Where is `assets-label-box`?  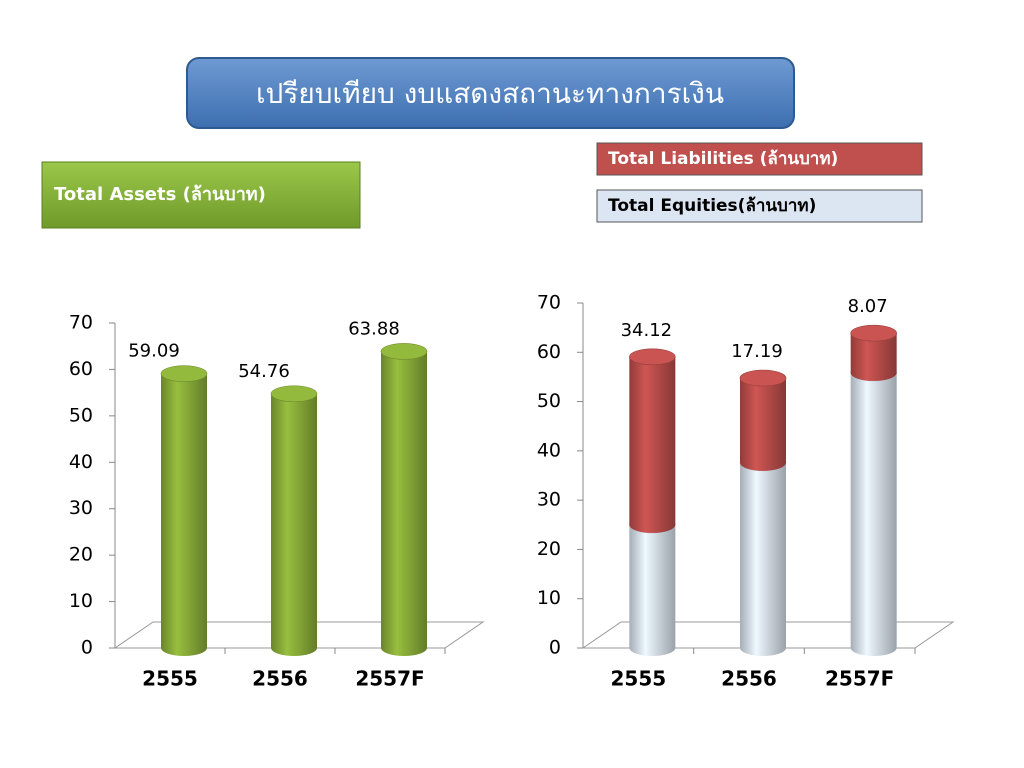
assets-label-box is located at coordinates (201, 195).